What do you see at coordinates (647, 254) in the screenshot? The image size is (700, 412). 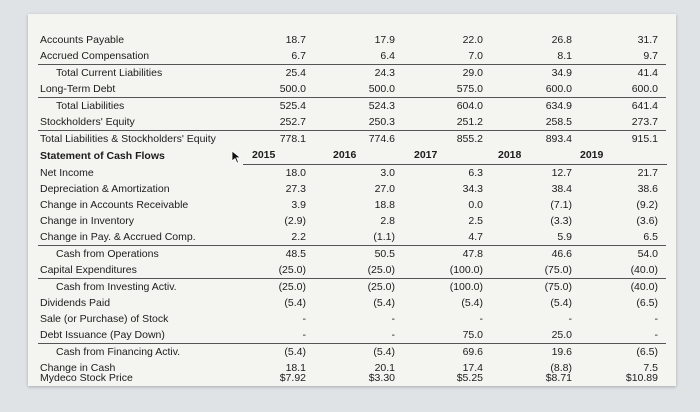 I see `cell: 54.0` at bounding box center [647, 254].